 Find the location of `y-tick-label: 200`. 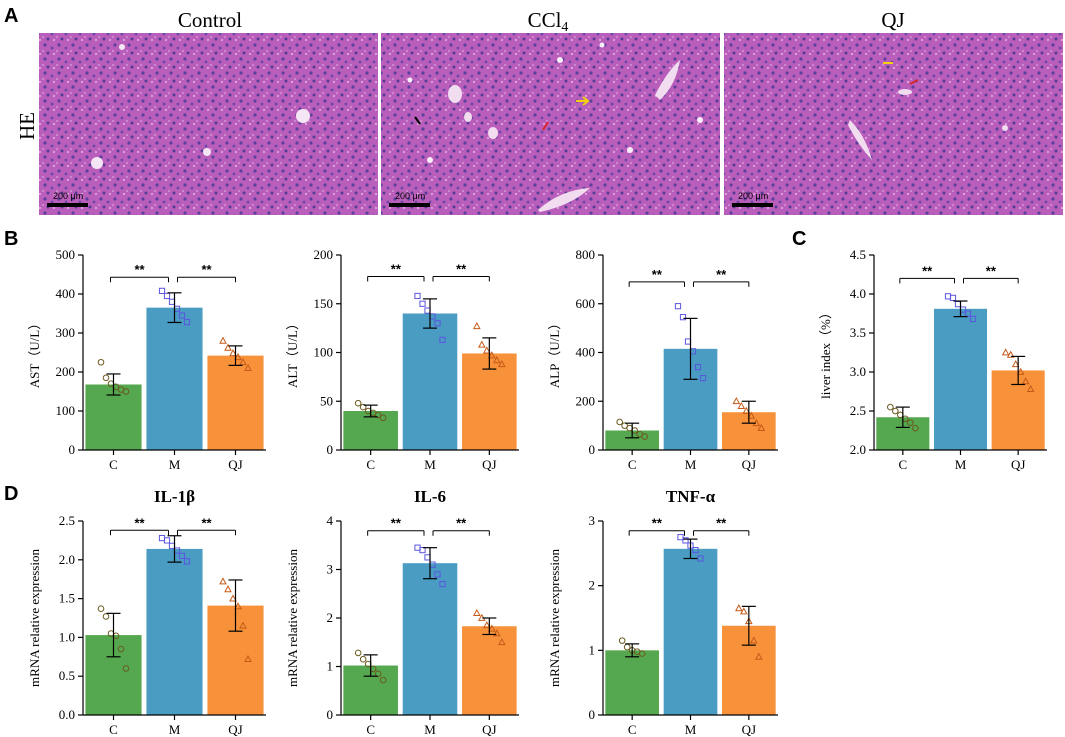

y-tick-label: 200 is located at coordinates (324, 254).